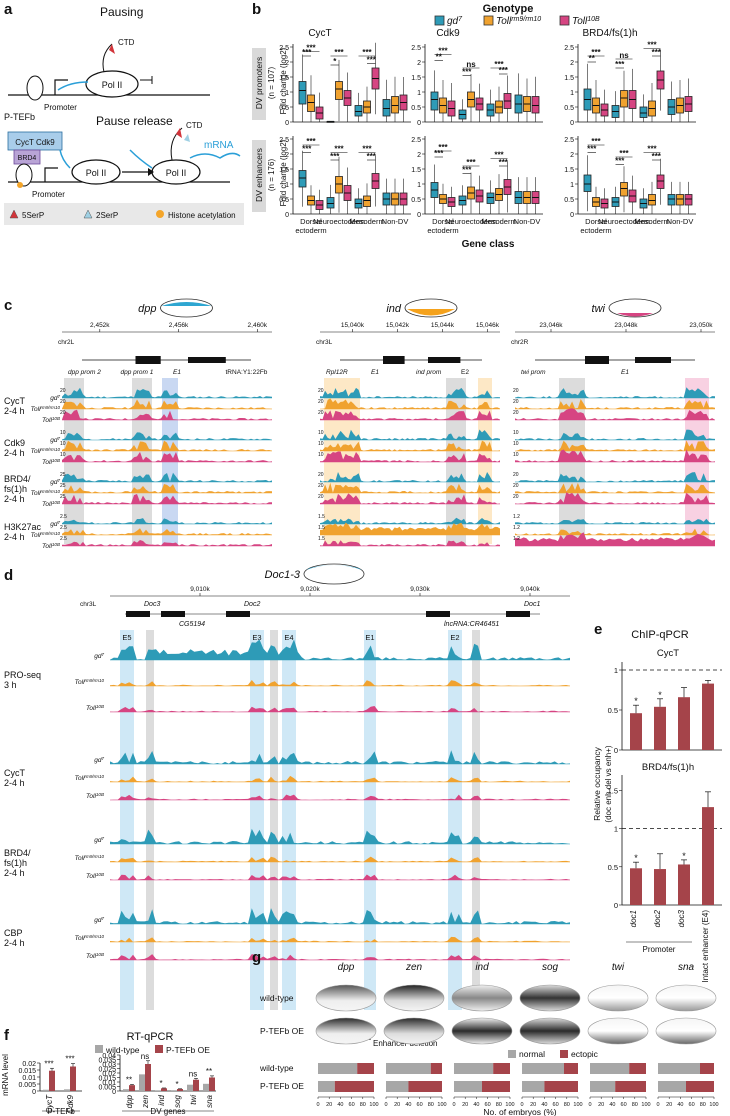  I want to click on category-label: Dorsal, so click(311, 221).